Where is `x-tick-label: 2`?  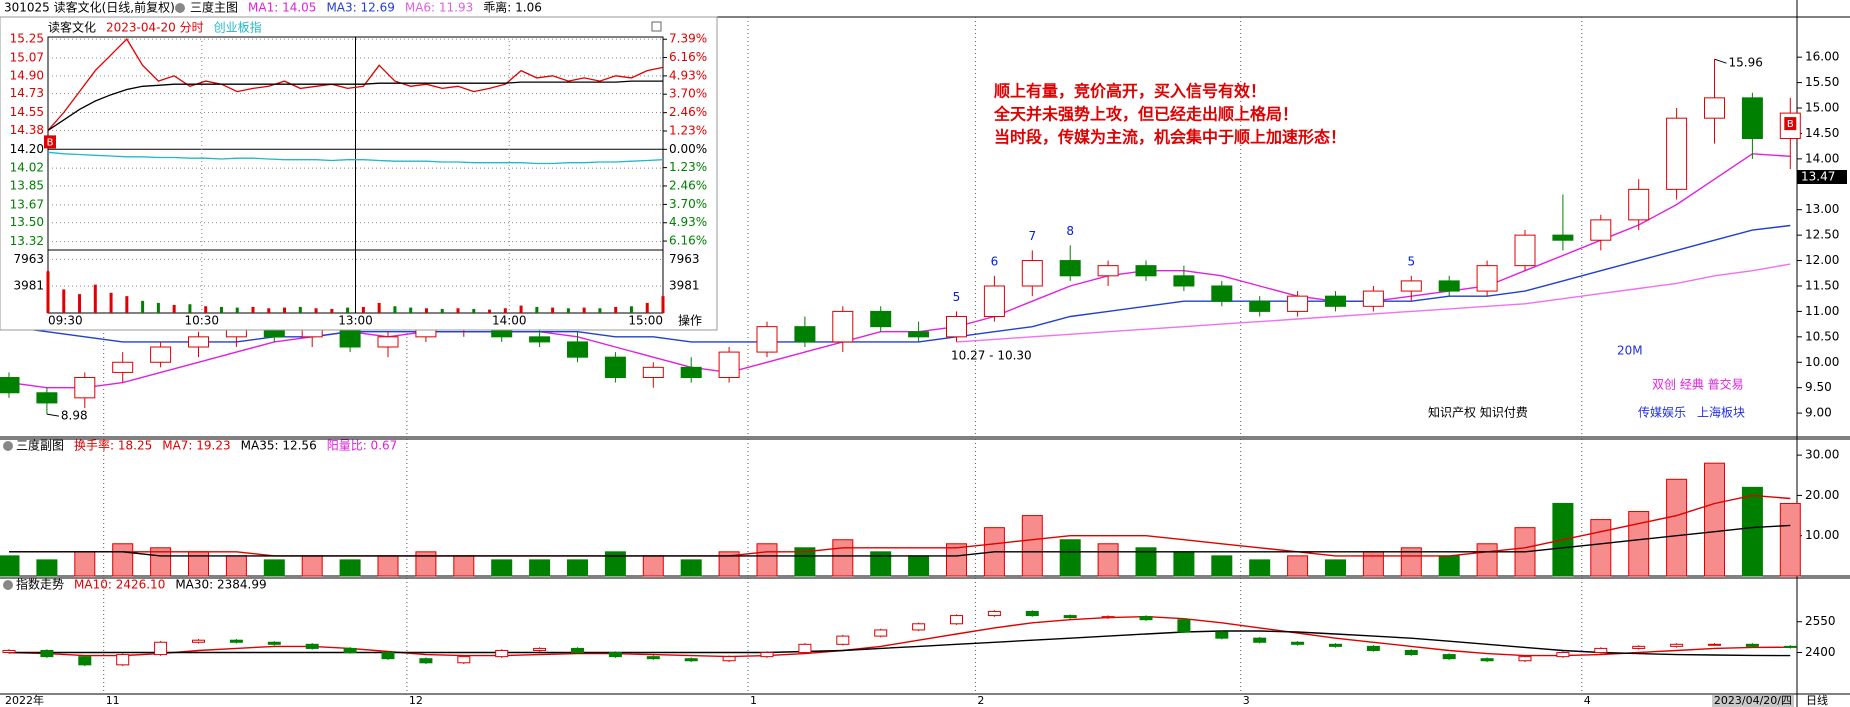
x-tick-label: 2 is located at coordinates (980, 700).